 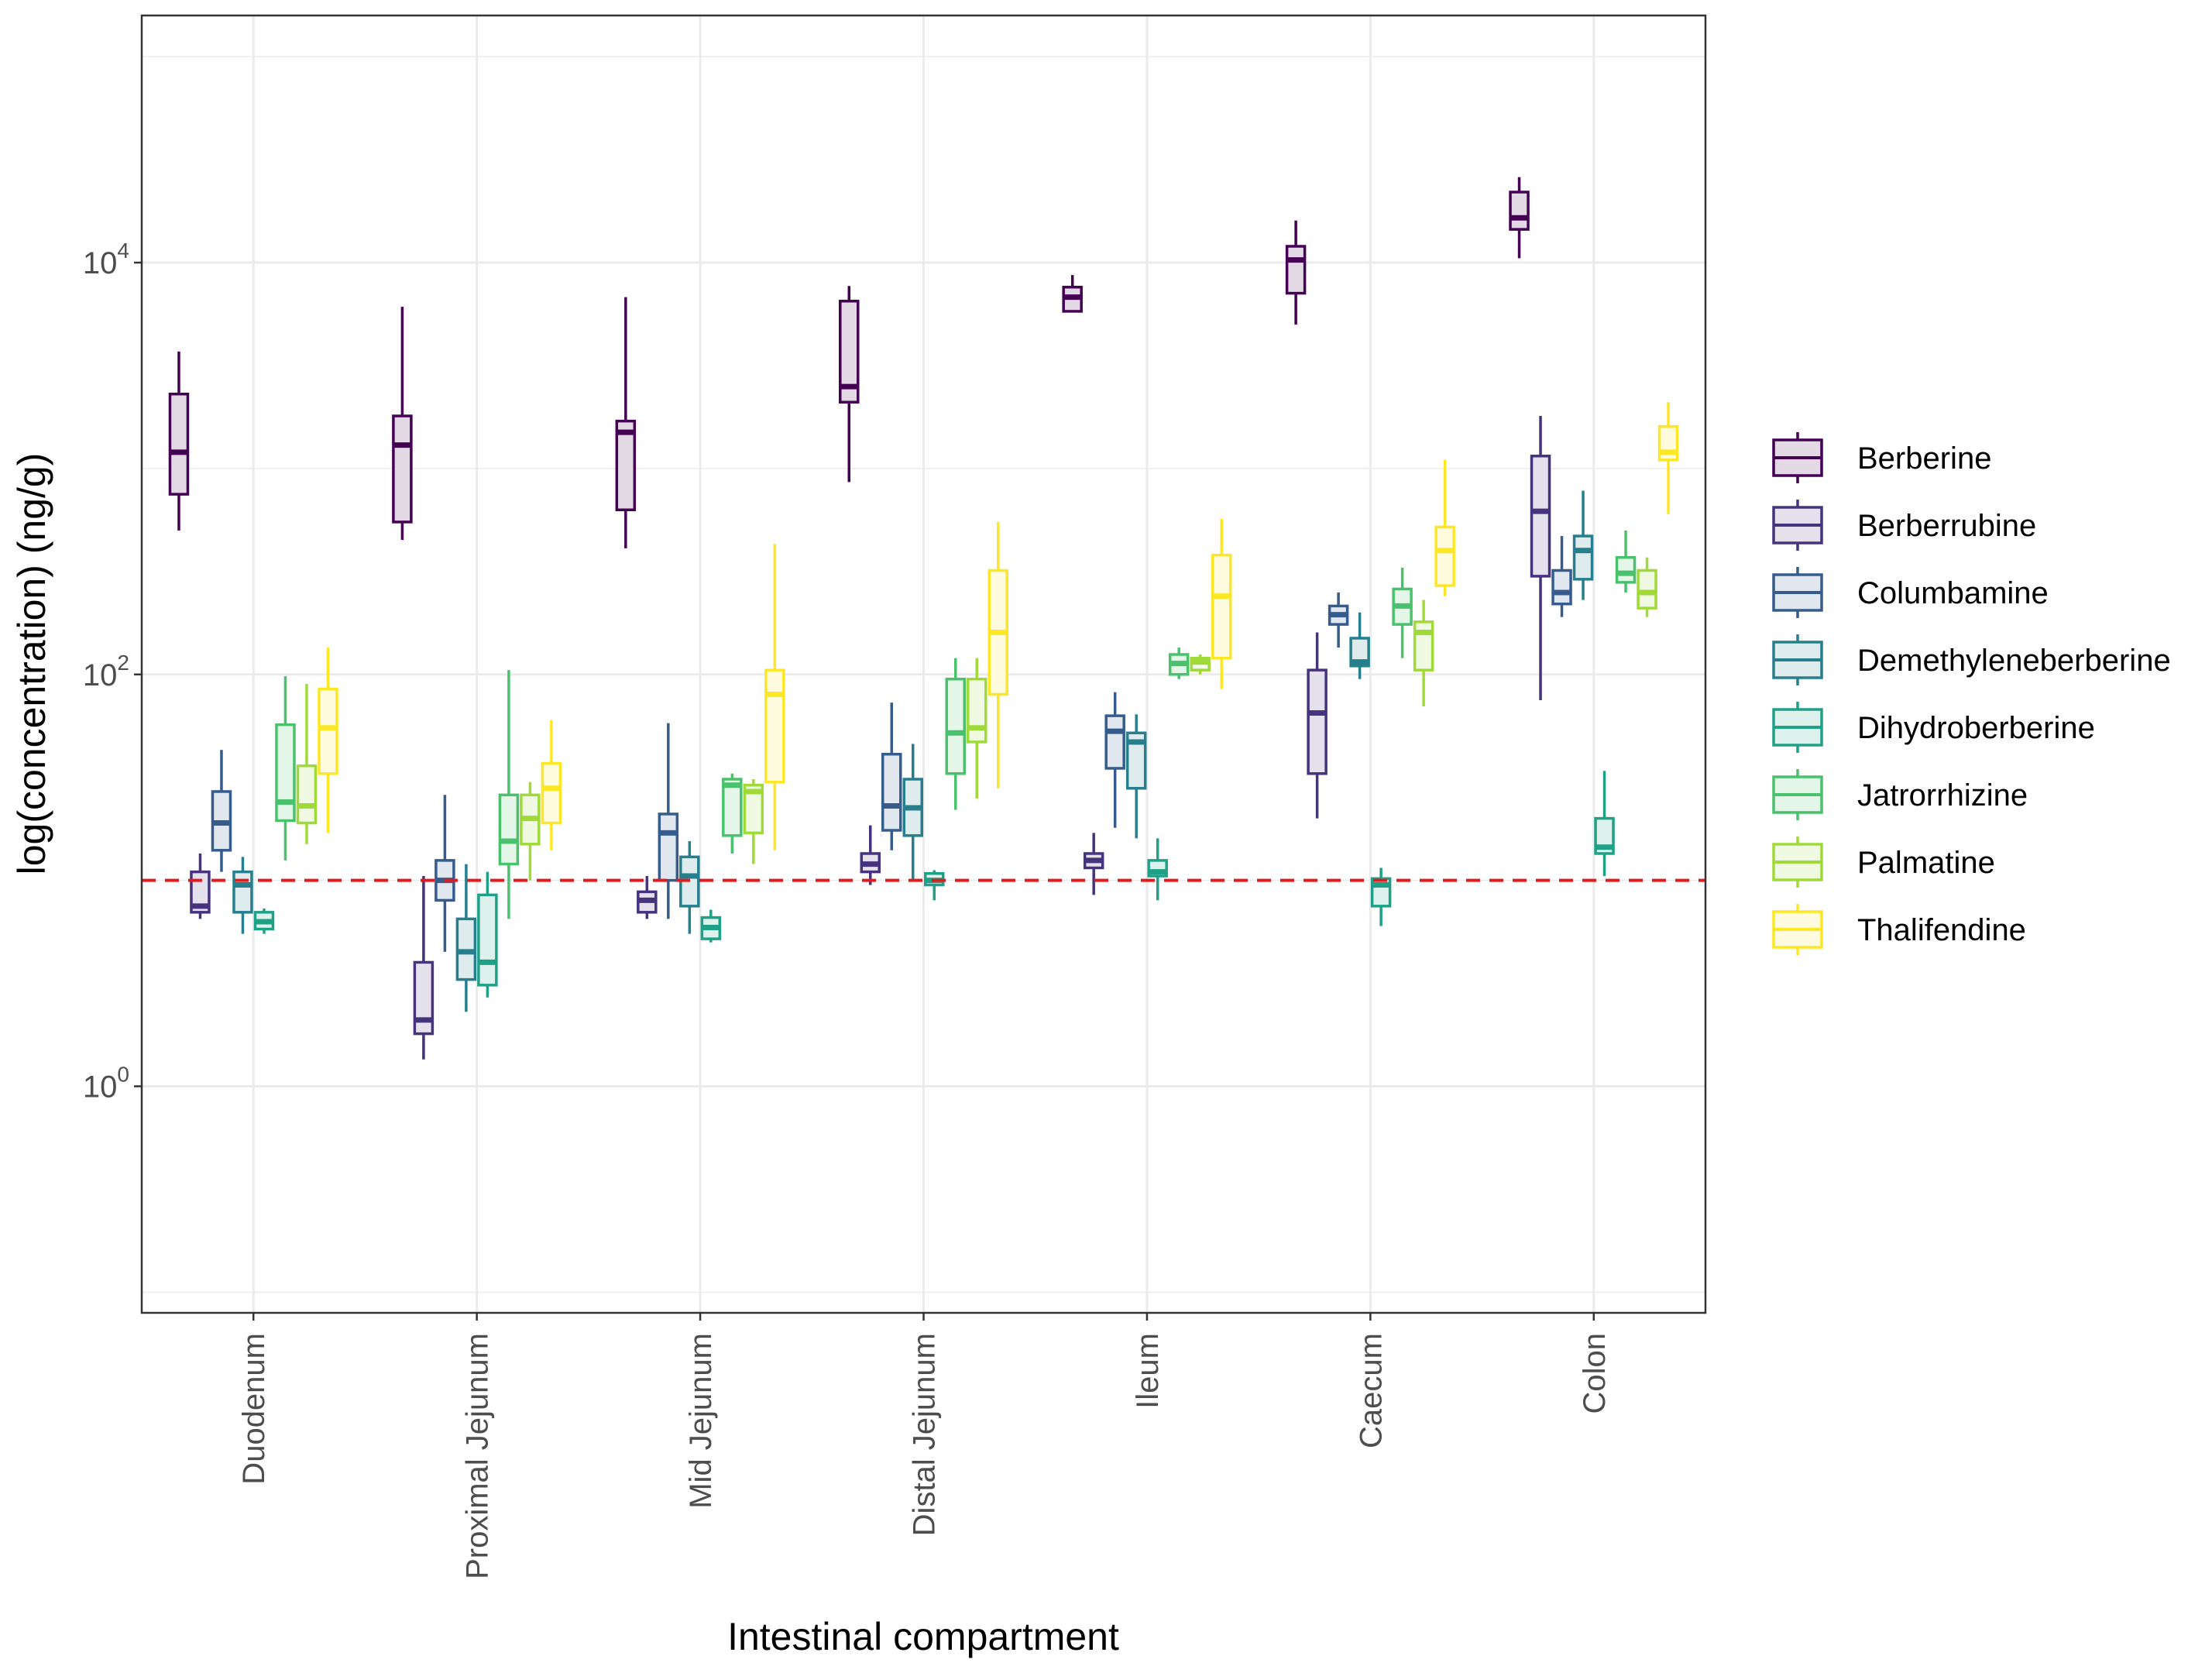 I want to click on x-tick-label: Proximal Jejunum, so click(x=478, y=1456).